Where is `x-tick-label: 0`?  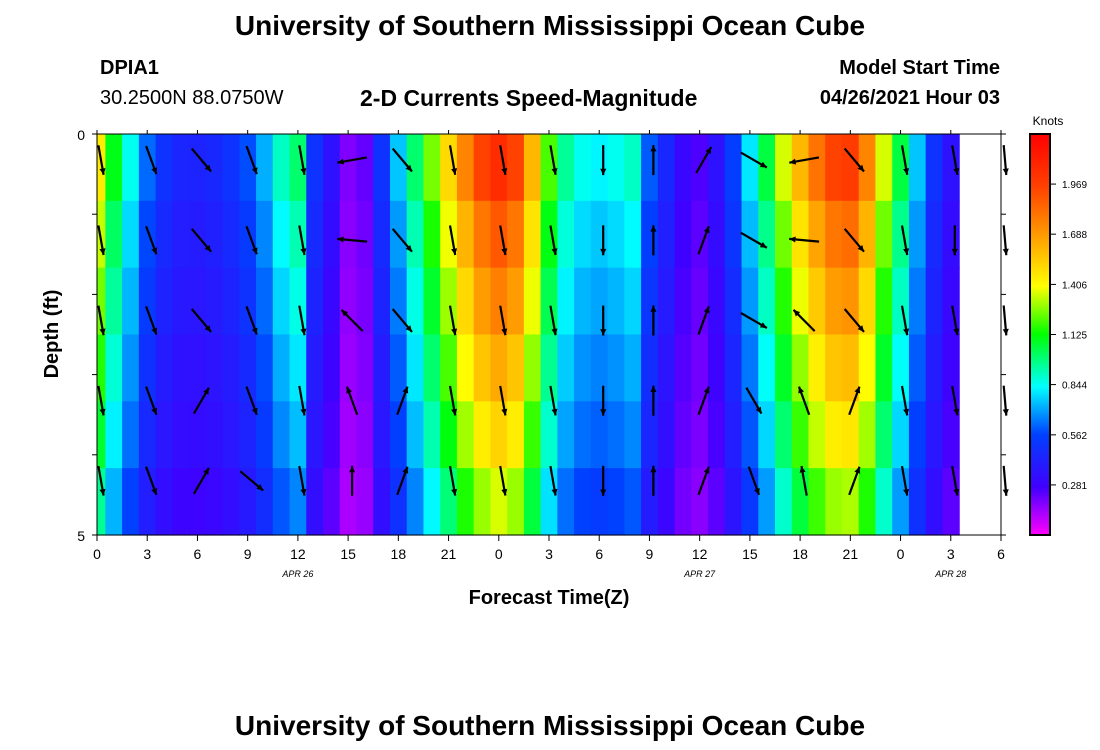 x-tick-label: 0 is located at coordinates (97, 554).